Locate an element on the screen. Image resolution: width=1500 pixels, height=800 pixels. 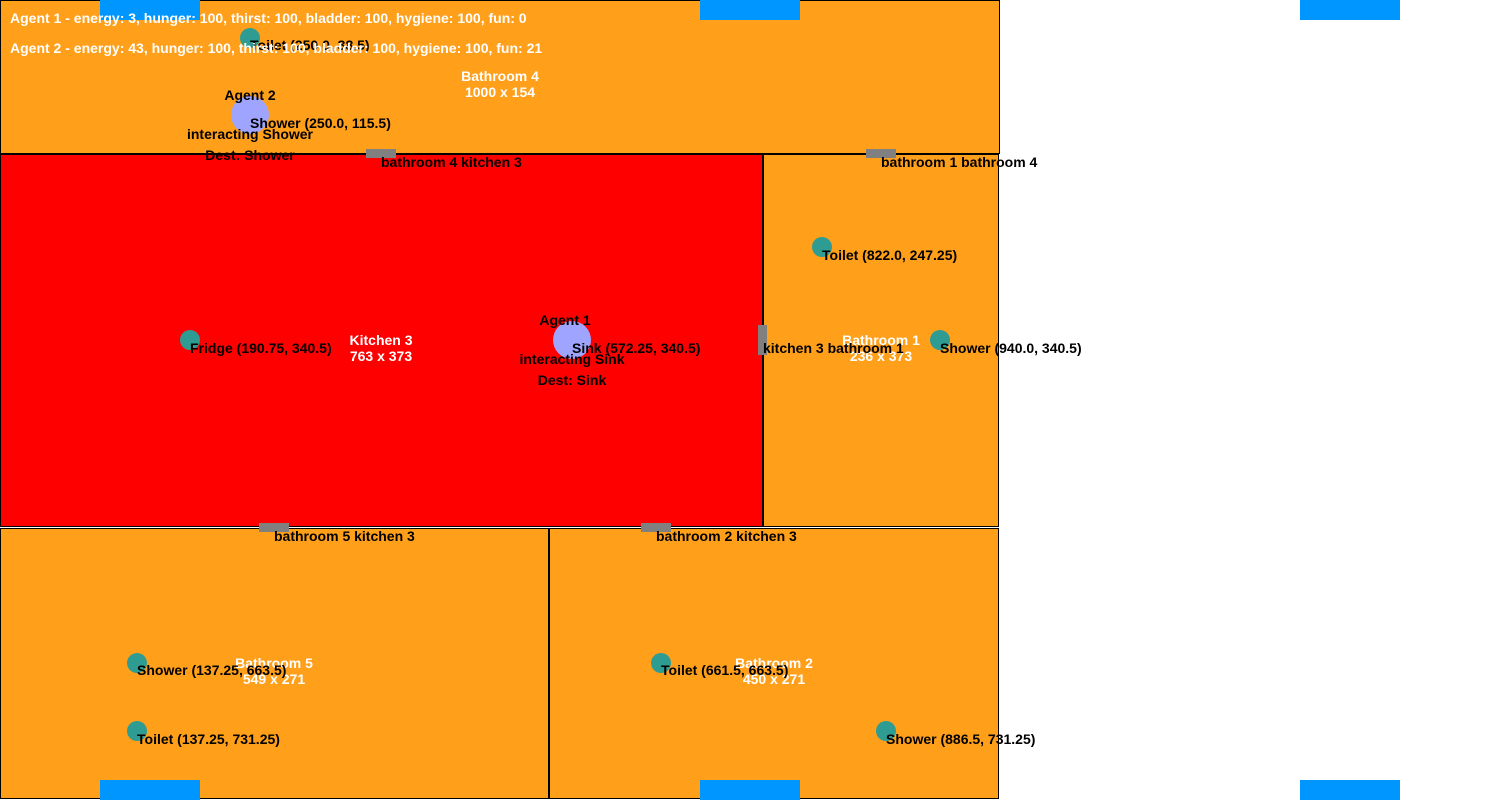
object-label: Fridge (190.75, 340.5) is located at coordinates (261, 348).